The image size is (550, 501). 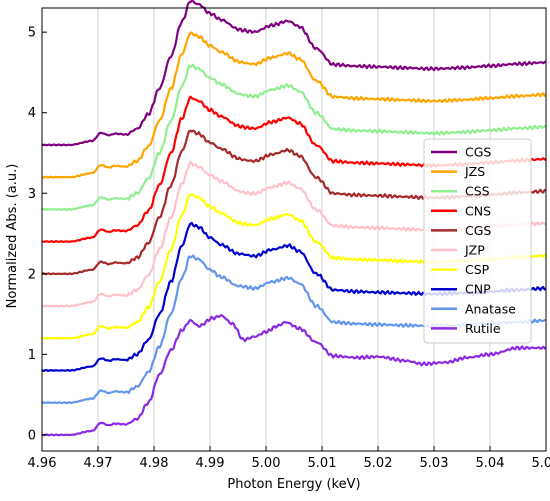 I want to click on legend-label: CNS, so click(x=478, y=210).